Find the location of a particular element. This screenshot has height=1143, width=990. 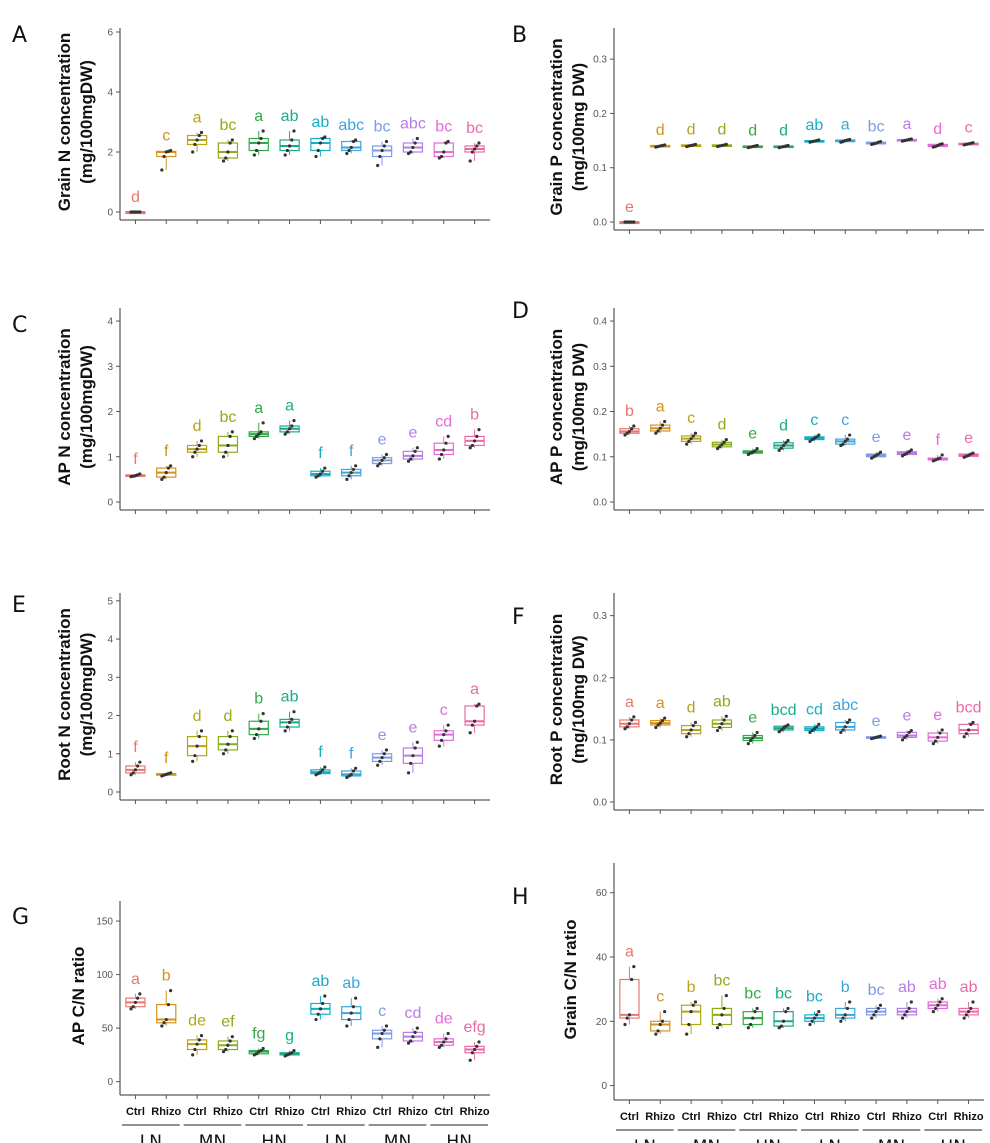

boxplot-10: a is located at coordinates (907, 129).